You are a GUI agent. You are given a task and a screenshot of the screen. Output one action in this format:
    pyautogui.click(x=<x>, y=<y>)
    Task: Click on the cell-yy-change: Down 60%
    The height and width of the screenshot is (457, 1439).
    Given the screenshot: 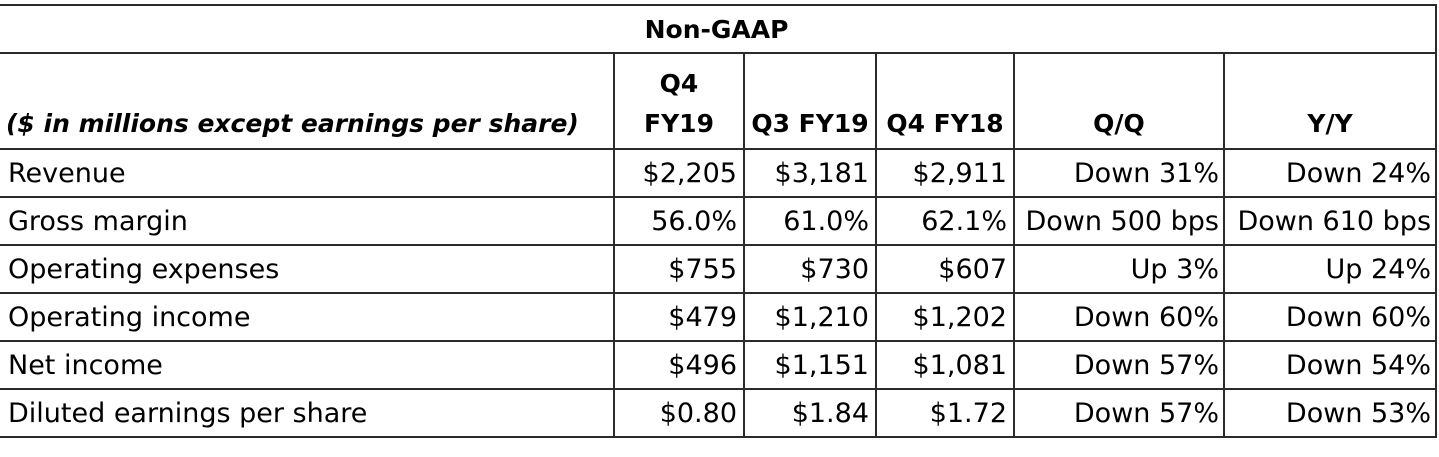 What is the action you would take?
    pyautogui.click(x=1330, y=317)
    